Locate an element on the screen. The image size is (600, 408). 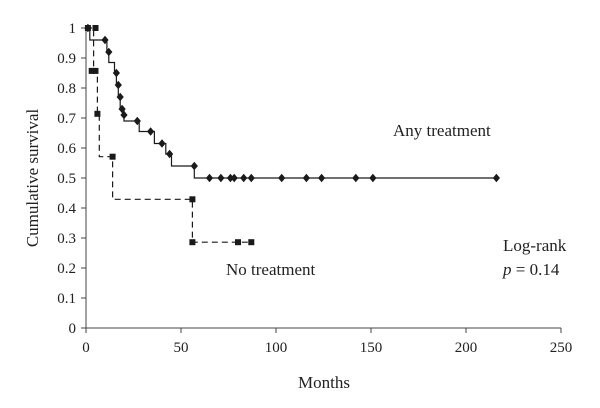
x-tick-label: 150 is located at coordinates (371, 348).